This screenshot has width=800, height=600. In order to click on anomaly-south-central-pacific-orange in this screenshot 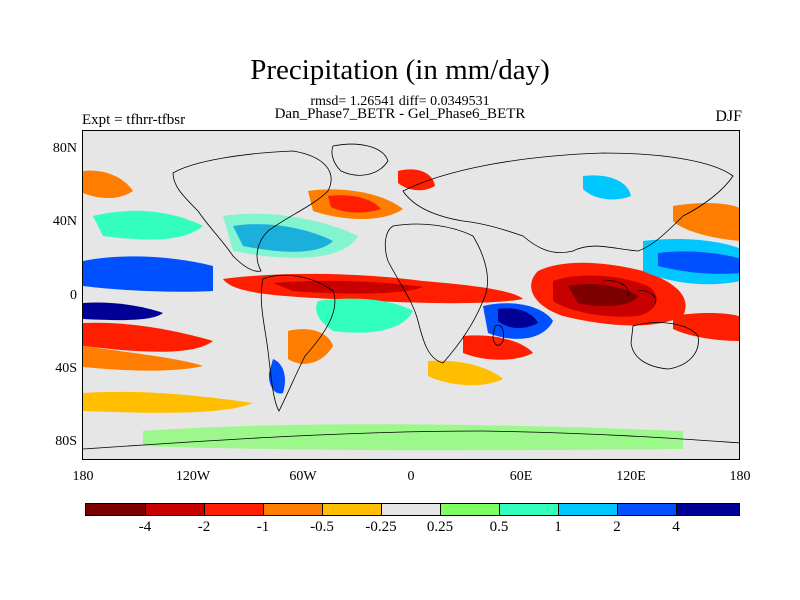, I will do `click(143, 358)`.